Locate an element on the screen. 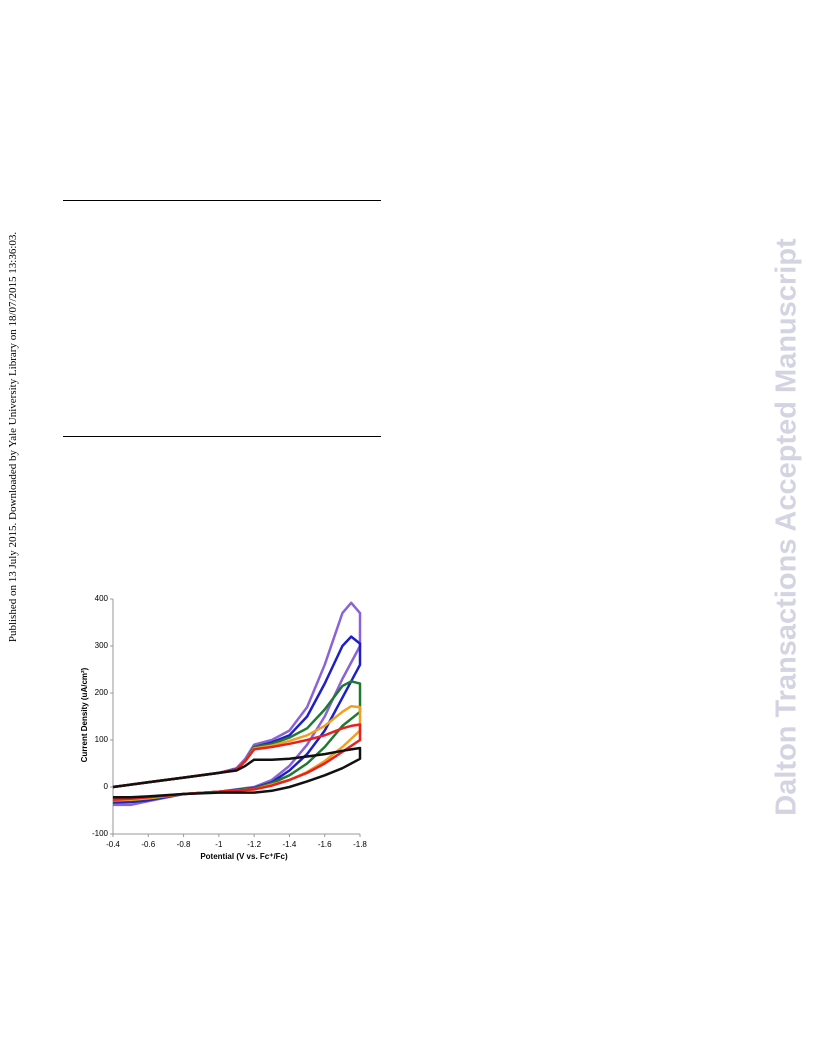 The width and height of the screenshot is (816, 1056). x-tick-label: -1.8 is located at coordinates (360, 844).